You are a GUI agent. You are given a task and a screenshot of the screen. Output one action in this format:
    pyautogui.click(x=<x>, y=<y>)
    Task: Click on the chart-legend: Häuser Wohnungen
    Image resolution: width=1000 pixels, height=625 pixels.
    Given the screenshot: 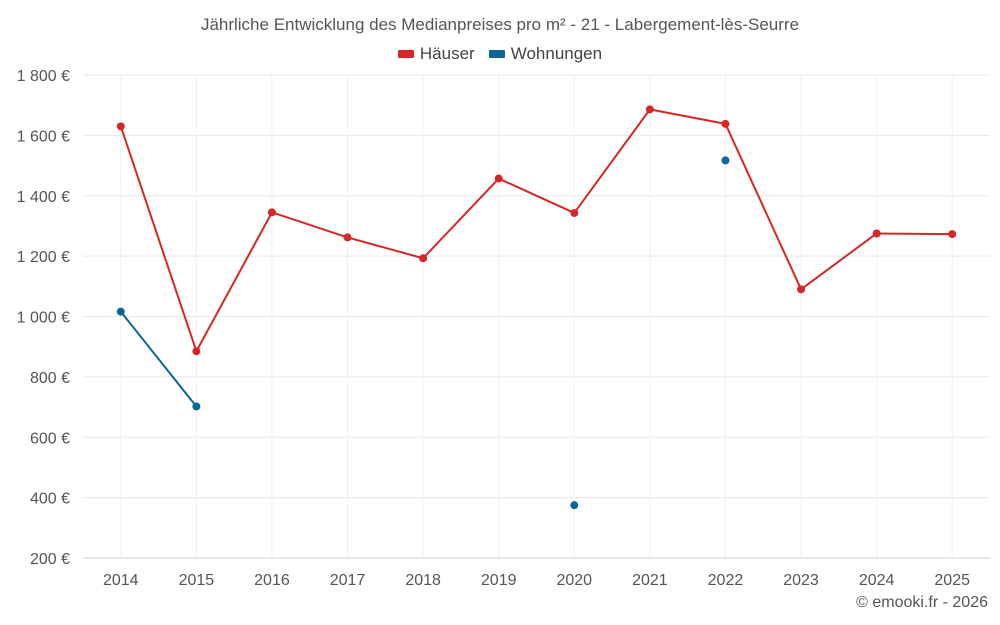 What is the action you would take?
    pyautogui.click(x=500, y=54)
    